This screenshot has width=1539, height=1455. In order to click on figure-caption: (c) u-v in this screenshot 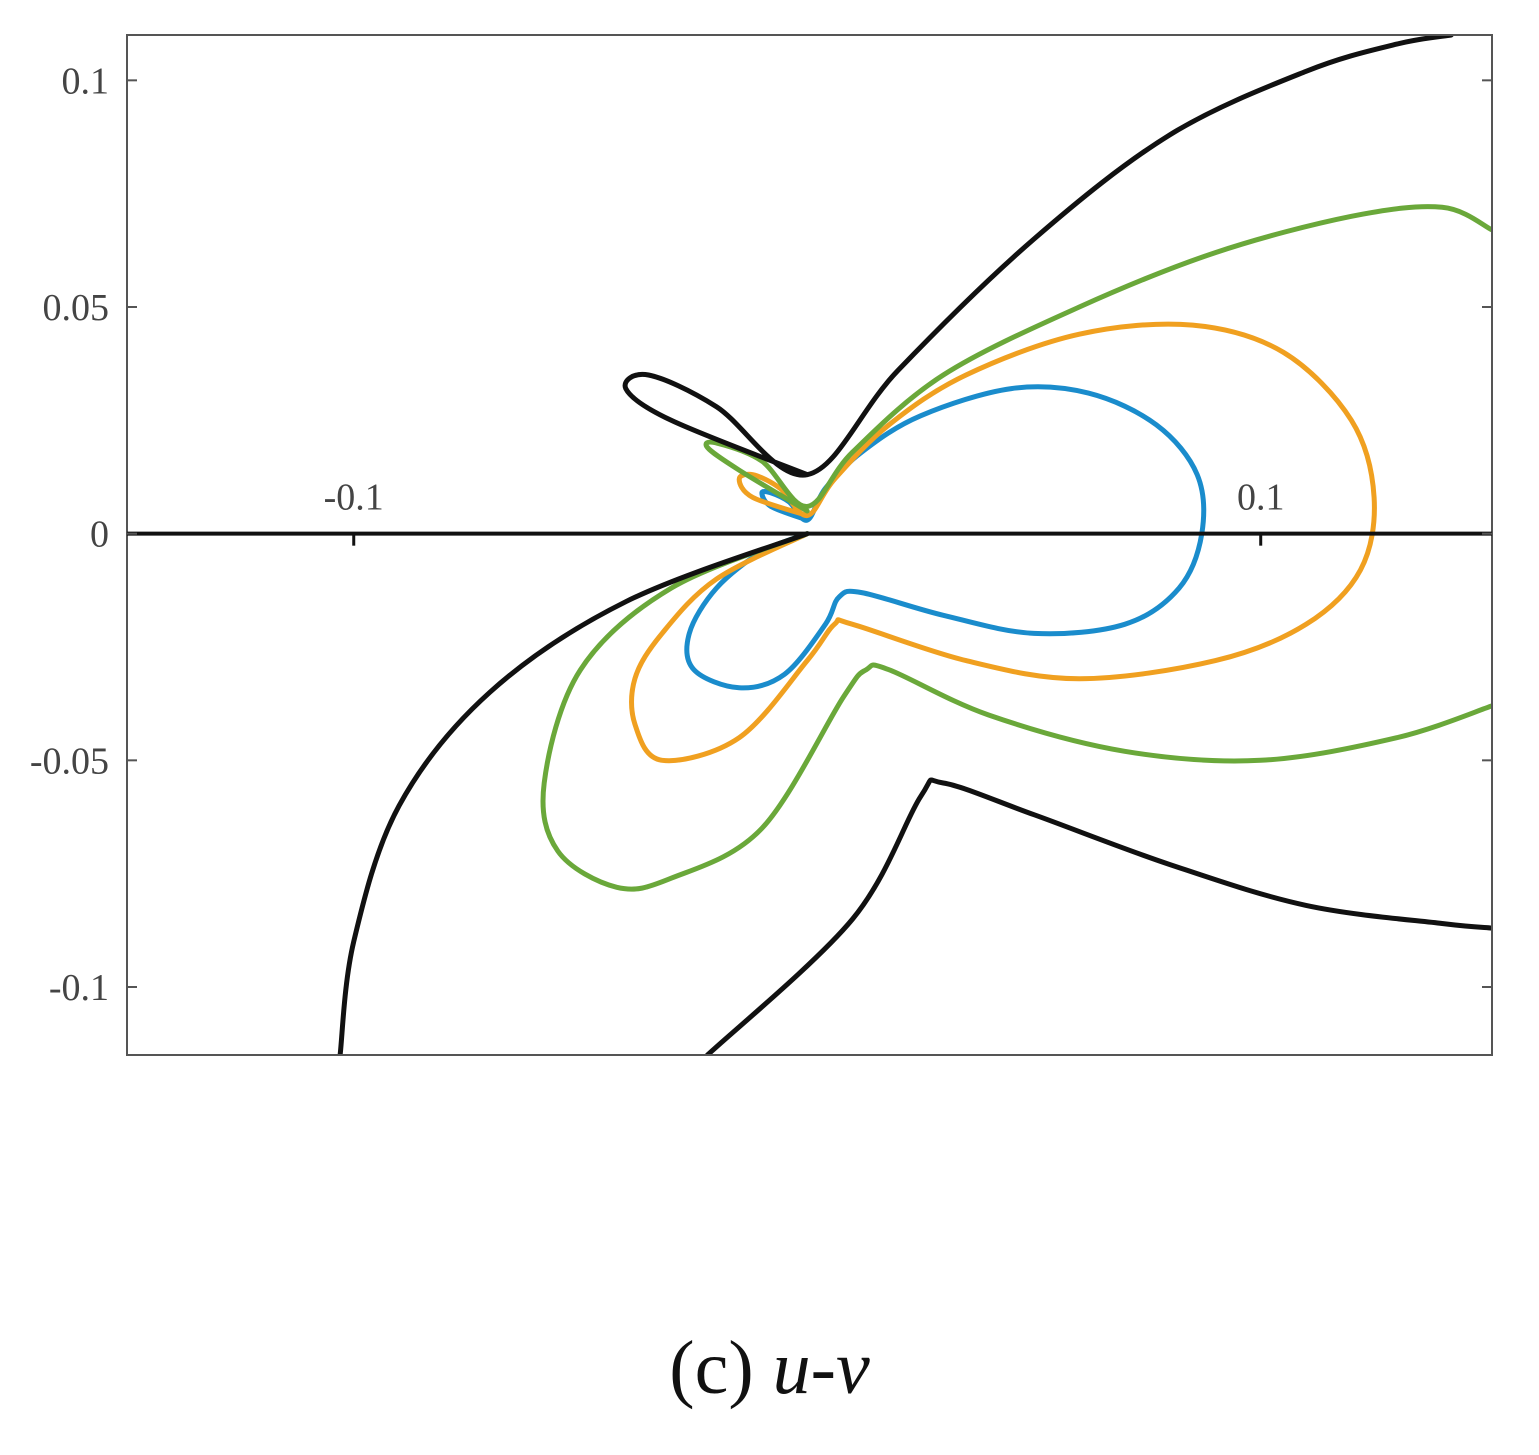, I will do `click(769, 1368)`.